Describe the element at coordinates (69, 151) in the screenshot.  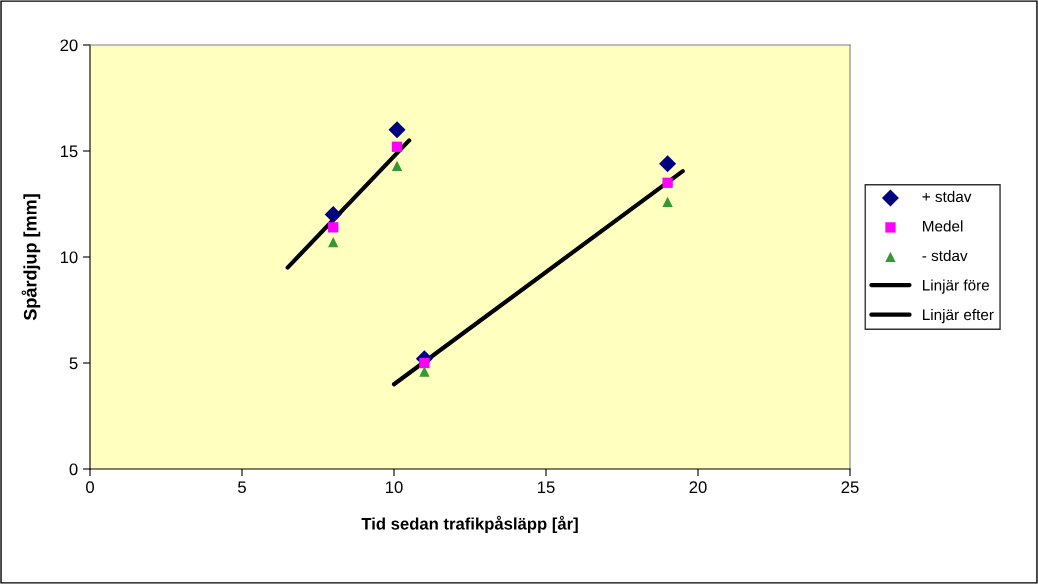
I see `y-tick-label: 15` at that location.